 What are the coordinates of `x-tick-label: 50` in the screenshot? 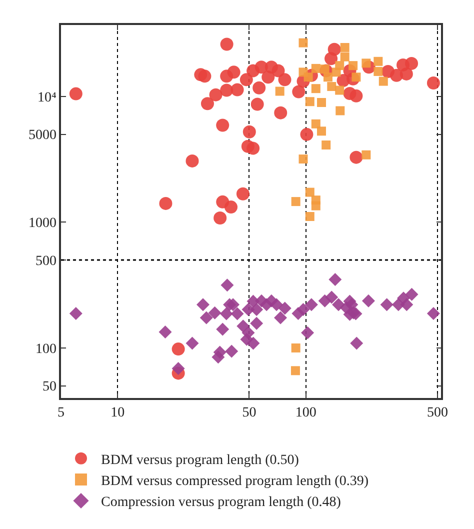 It's located at (249, 413).